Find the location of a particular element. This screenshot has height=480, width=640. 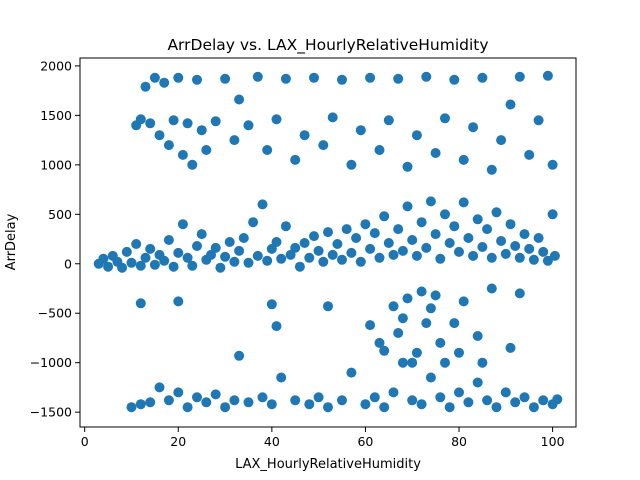

y-tick-label: 1000 is located at coordinates (56, 164).